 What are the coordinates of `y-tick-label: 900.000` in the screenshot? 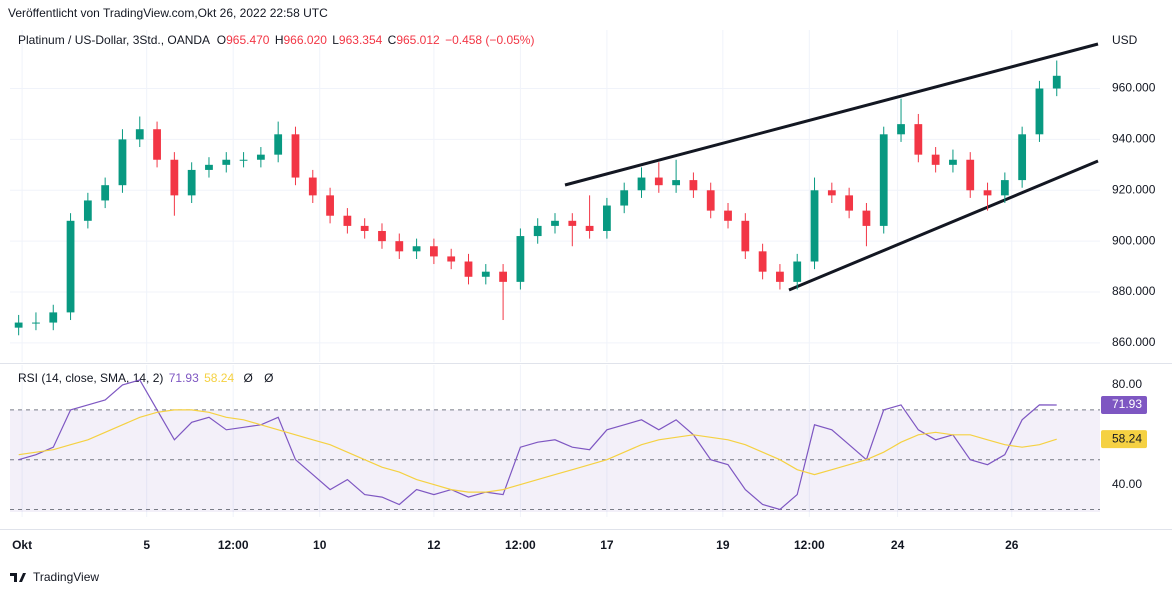 It's located at (1134, 240).